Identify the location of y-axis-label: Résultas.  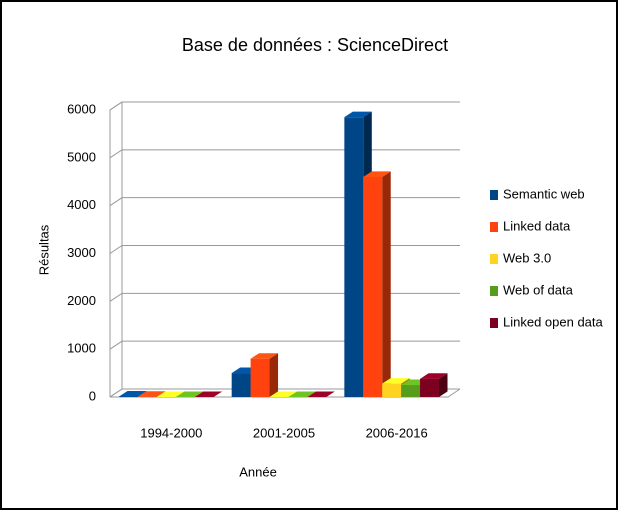
(43, 249).